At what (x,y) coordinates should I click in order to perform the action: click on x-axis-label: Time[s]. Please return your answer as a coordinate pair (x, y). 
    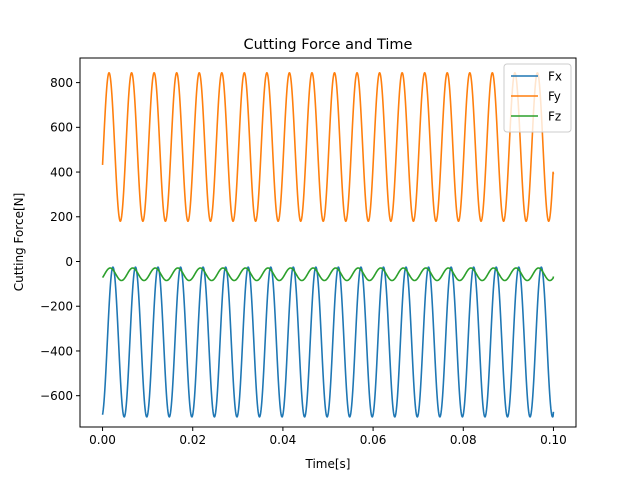
    Looking at the image, I should click on (328, 464).